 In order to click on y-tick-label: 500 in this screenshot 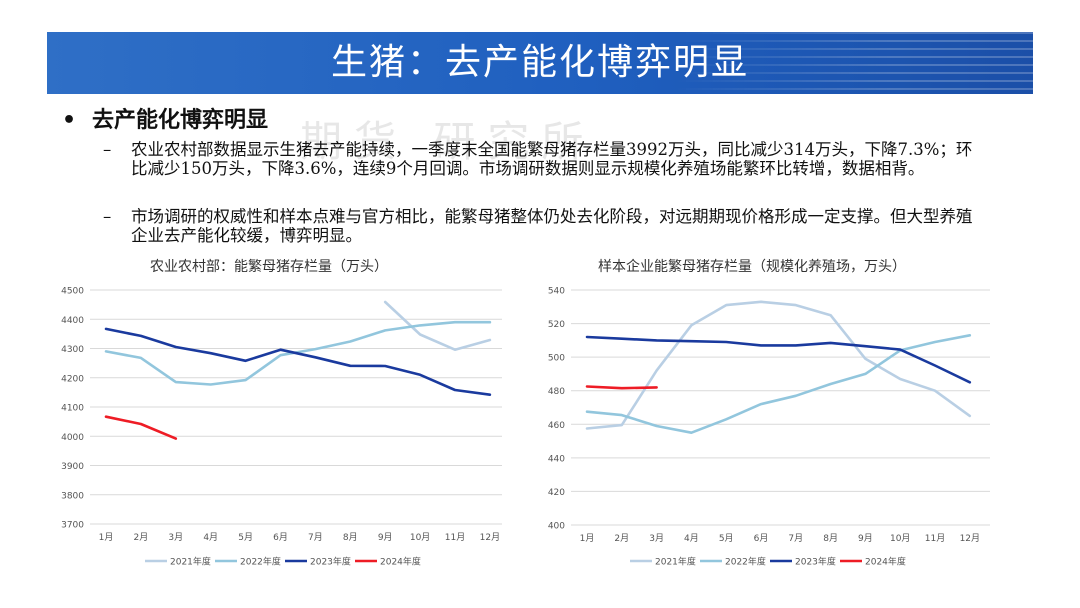, I will do `click(556, 359)`.